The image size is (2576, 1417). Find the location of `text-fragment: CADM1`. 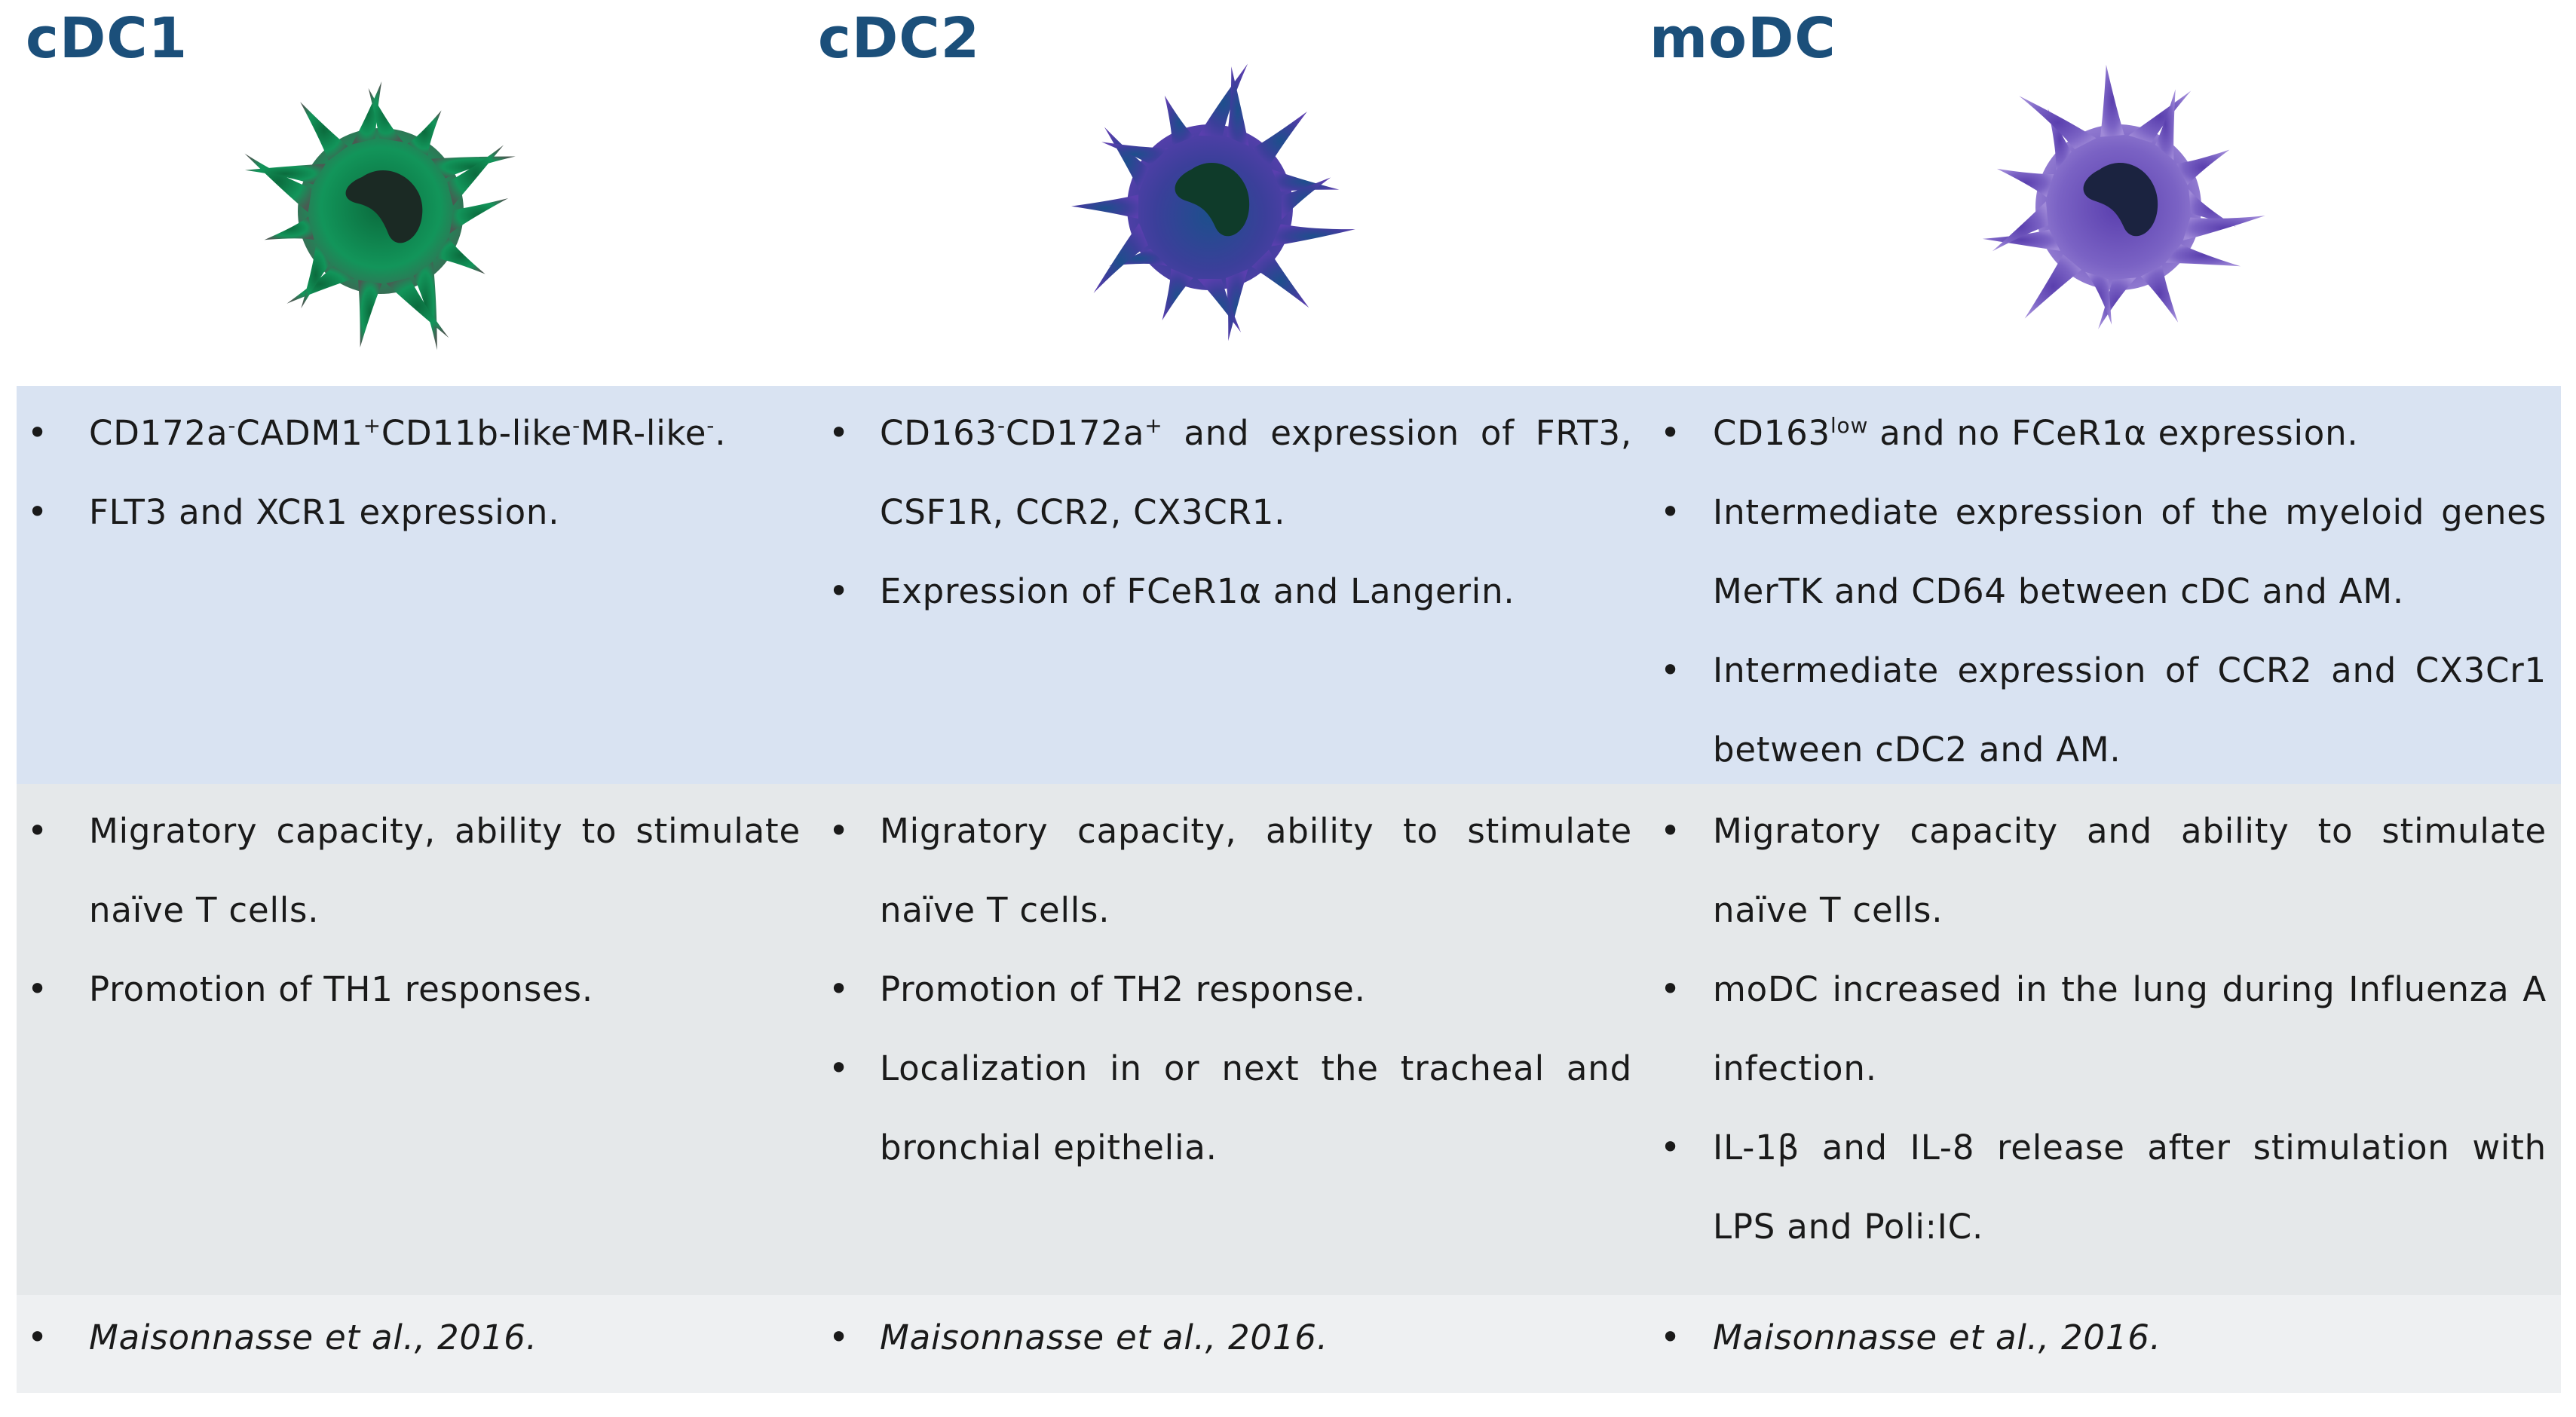

text-fragment: CADM1 is located at coordinates (299, 433).